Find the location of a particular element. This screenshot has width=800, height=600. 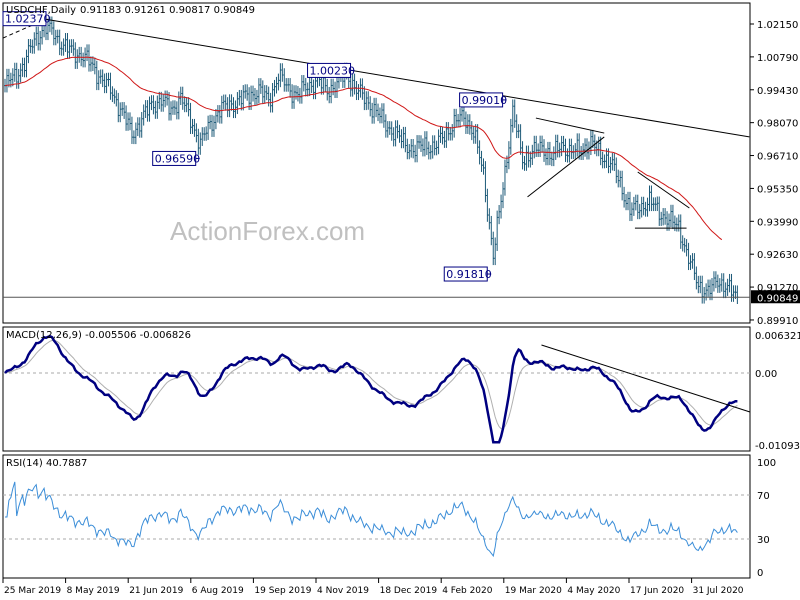

rsi-tick-label: 0 is located at coordinates (760, 573).